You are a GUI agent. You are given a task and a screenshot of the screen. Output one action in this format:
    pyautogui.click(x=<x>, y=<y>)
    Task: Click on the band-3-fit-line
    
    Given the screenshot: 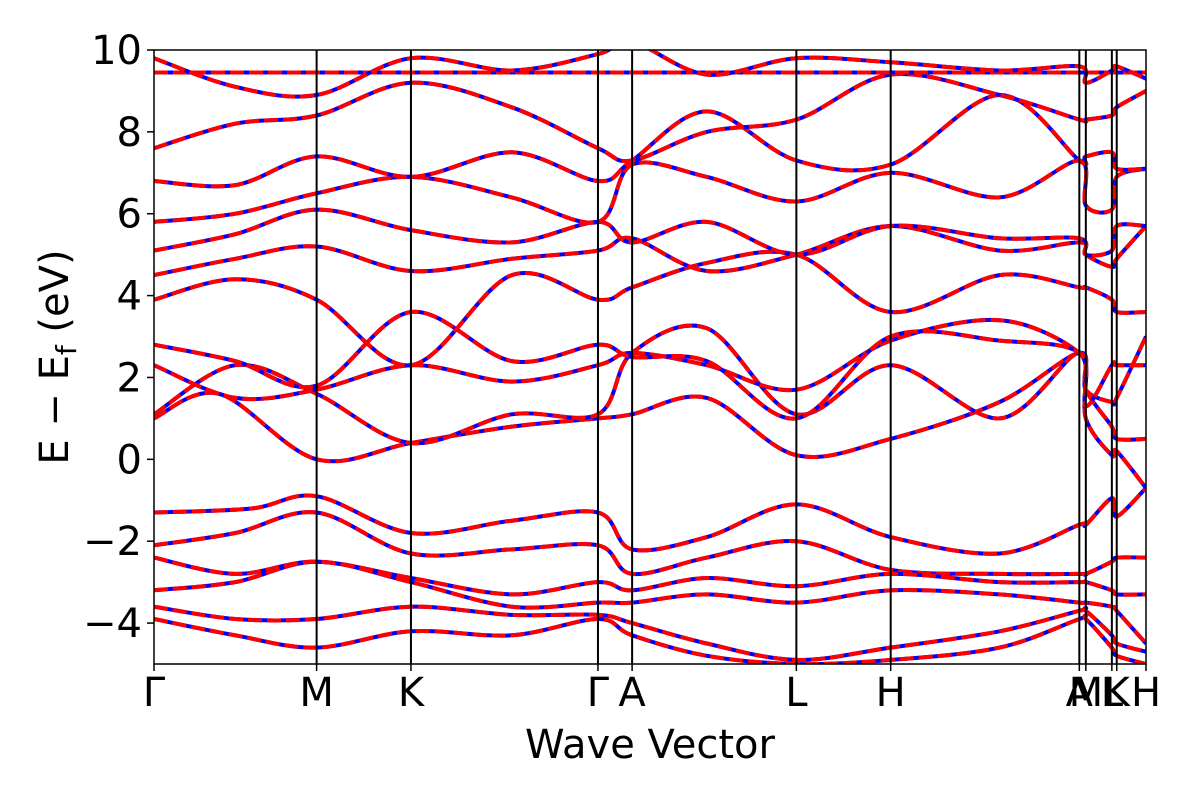 What is the action you would take?
    pyautogui.click(x=650, y=602)
    